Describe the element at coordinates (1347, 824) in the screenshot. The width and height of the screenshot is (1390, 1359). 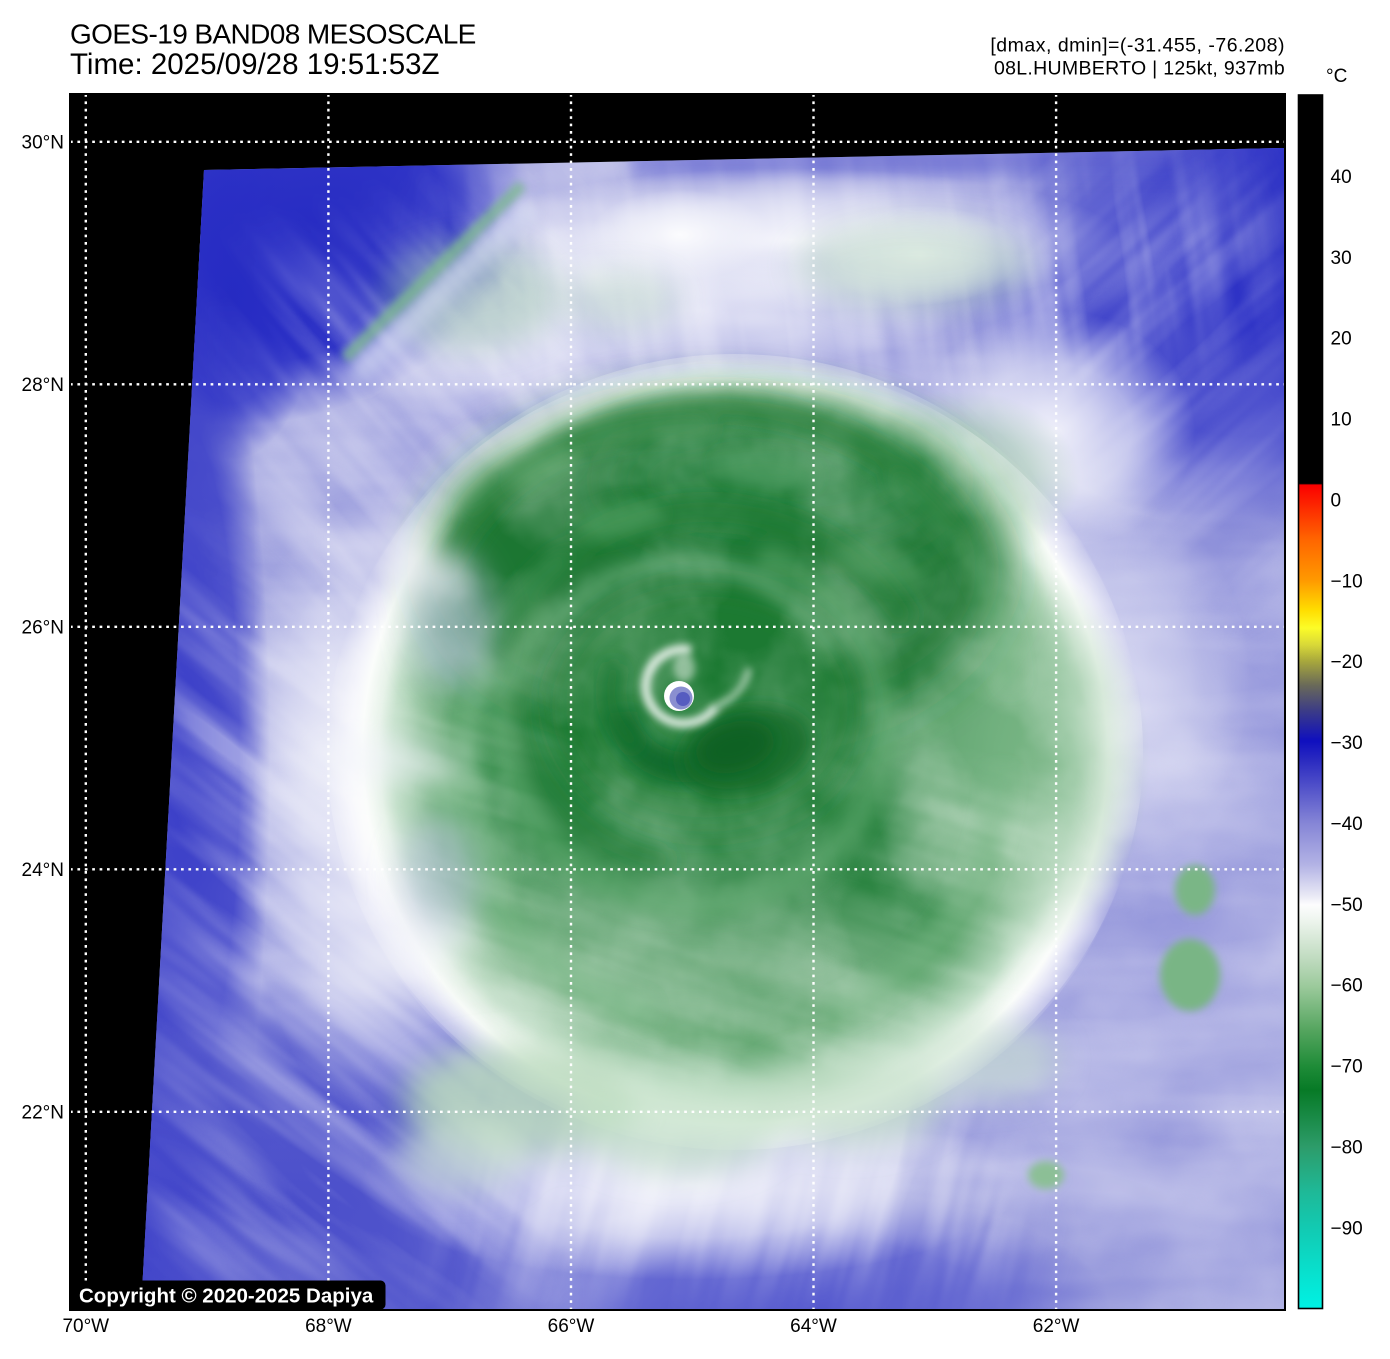
I see `svg-text: −40` at that location.